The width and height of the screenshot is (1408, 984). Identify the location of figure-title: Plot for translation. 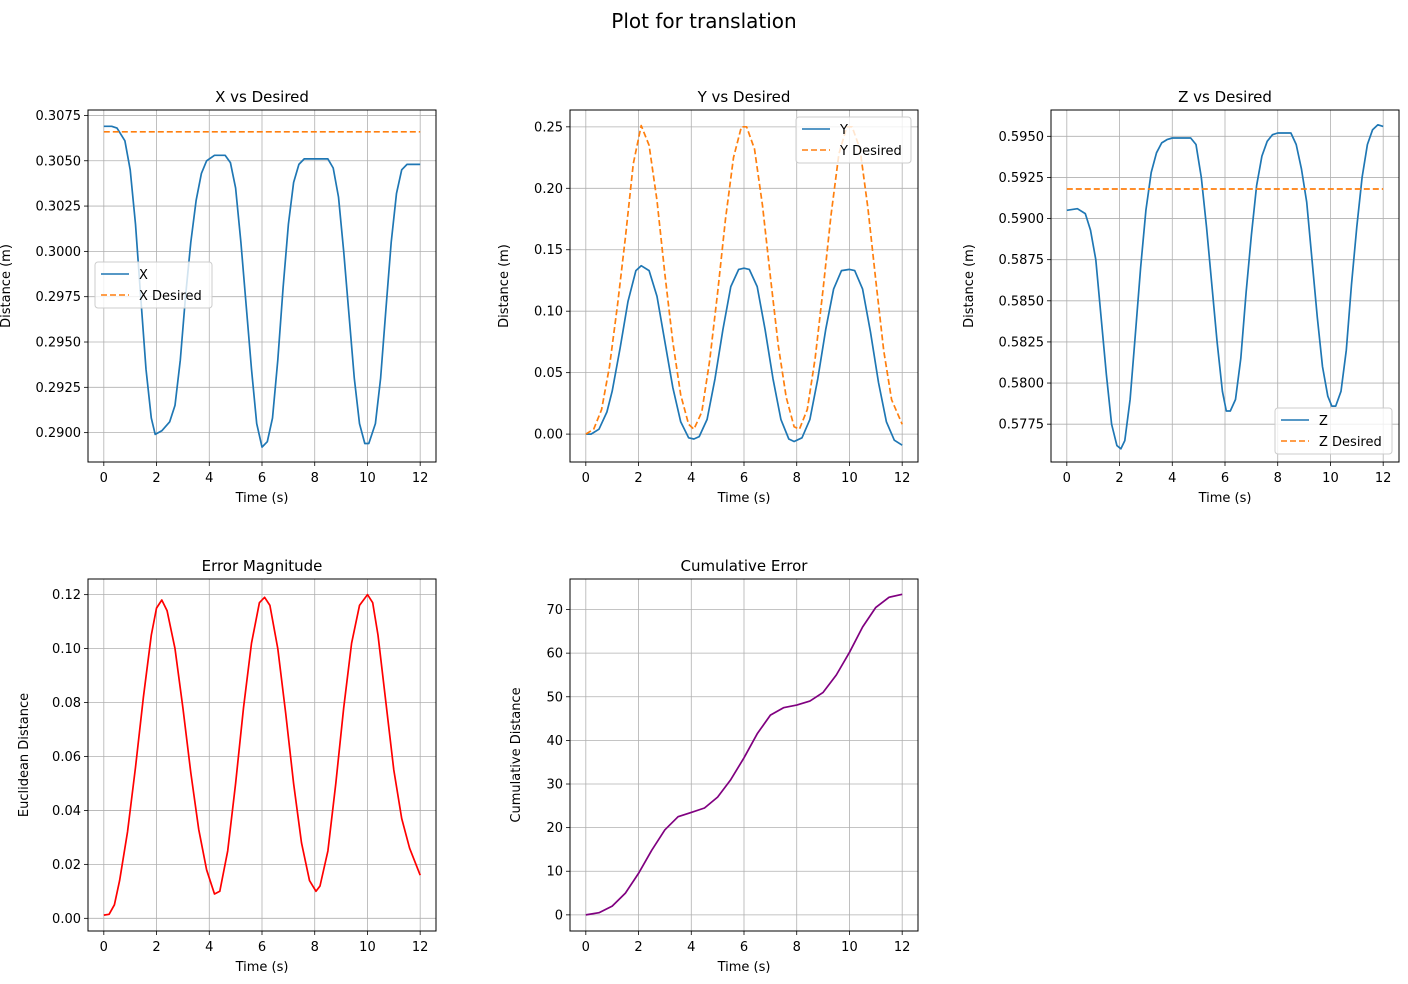
(703, 21).